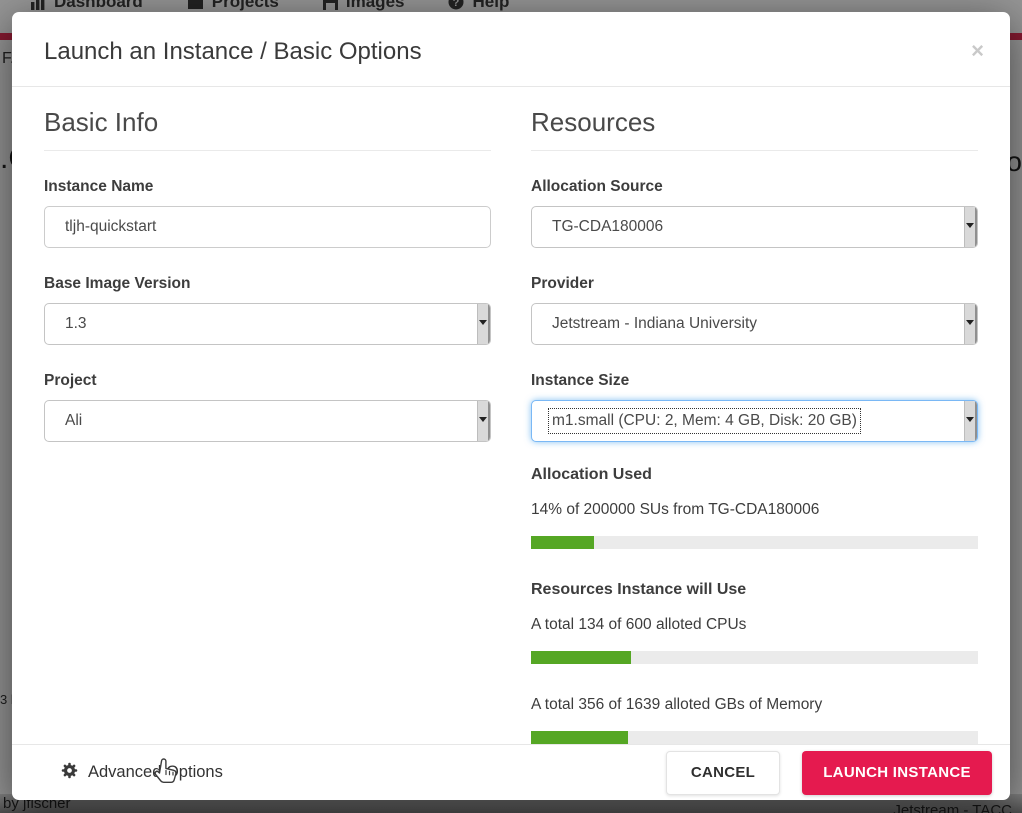  I want to click on memory-usage-progressbar, so click(754, 737).